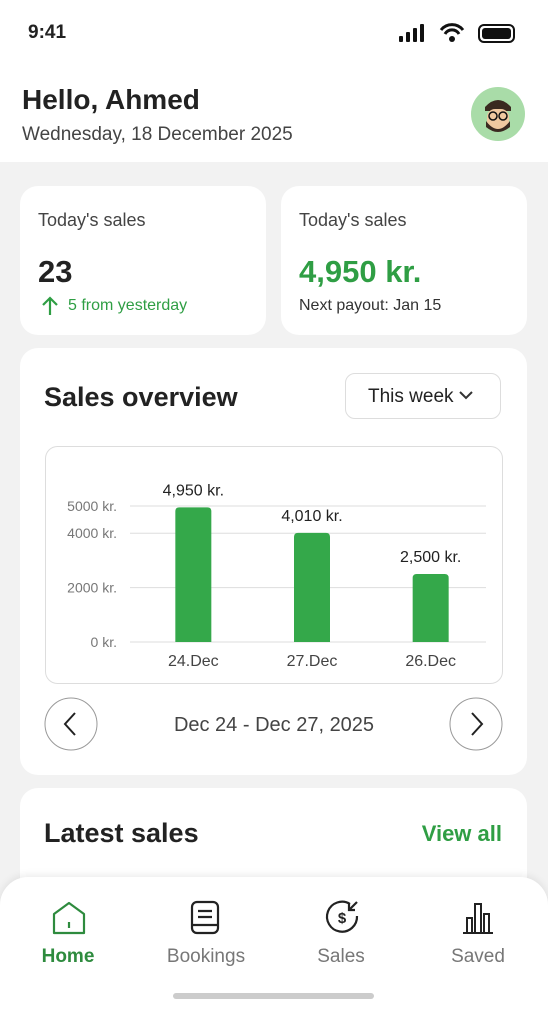 The width and height of the screenshot is (548, 1013). What do you see at coordinates (206, 956) in the screenshot?
I see `nav-label: Bookings` at bounding box center [206, 956].